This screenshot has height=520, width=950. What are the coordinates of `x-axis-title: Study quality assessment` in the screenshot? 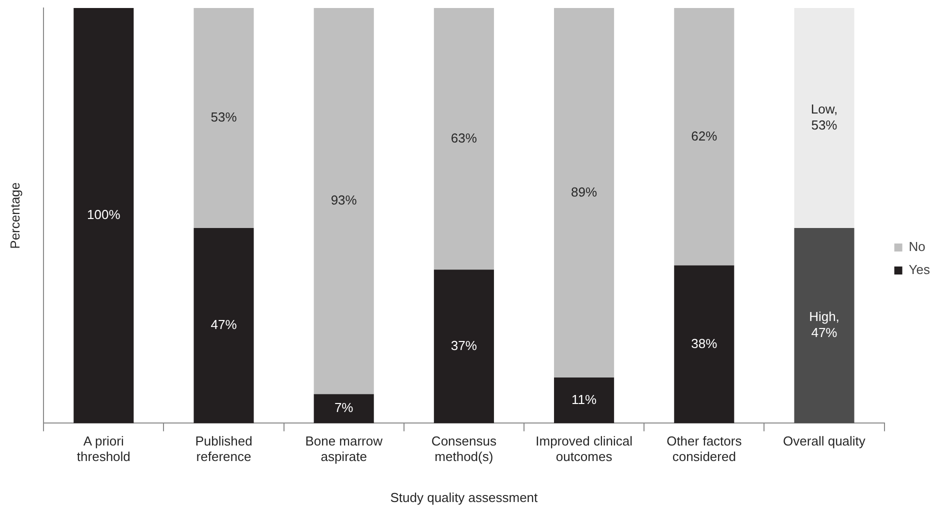 It's located at (464, 497).